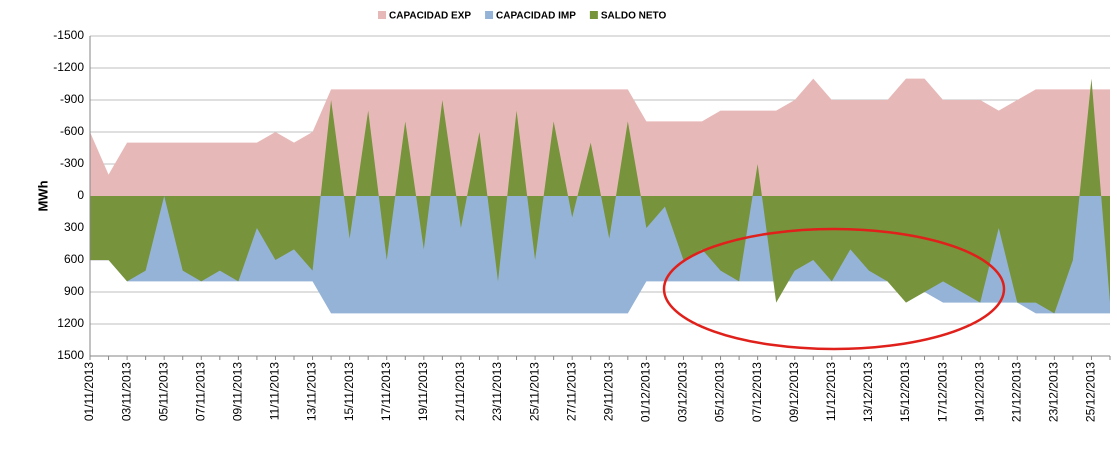 The height and width of the screenshot is (457, 1117). Describe the element at coordinates (72, 99) in the screenshot. I see `y-tick-label: -900` at that location.